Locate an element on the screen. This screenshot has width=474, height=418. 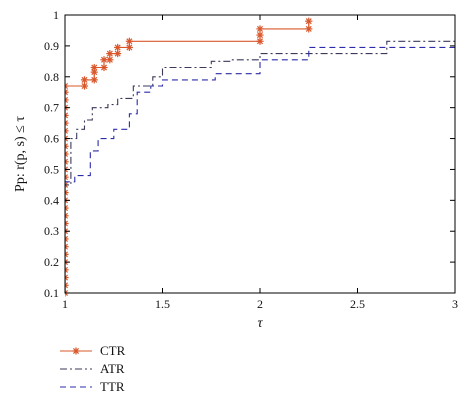
legend-item-atr: ATR is located at coordinates (92, 368).